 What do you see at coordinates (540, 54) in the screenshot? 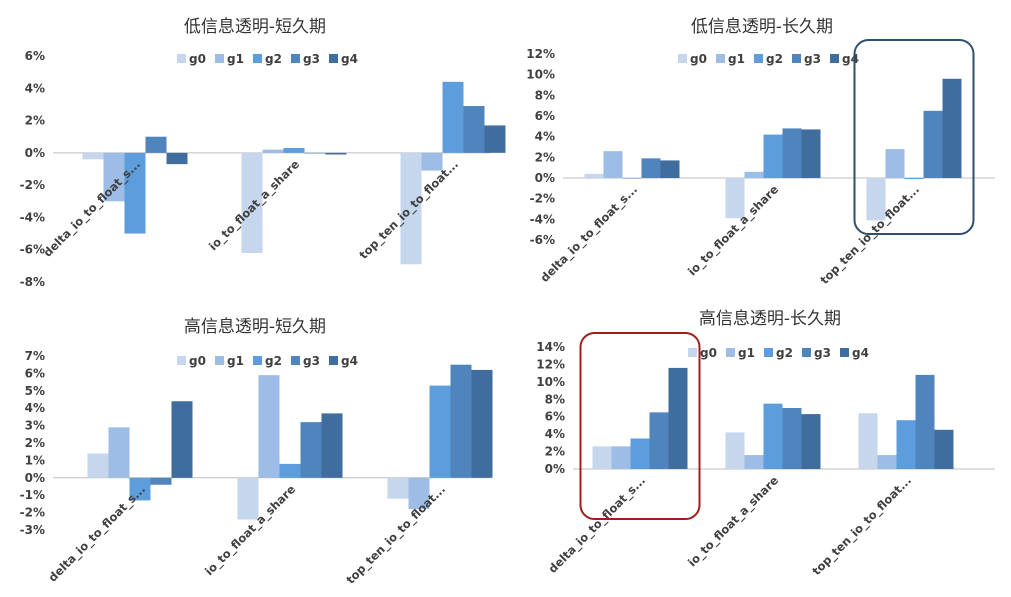
I see `y-tick-label: 12%` at bounding box center [540, 54].